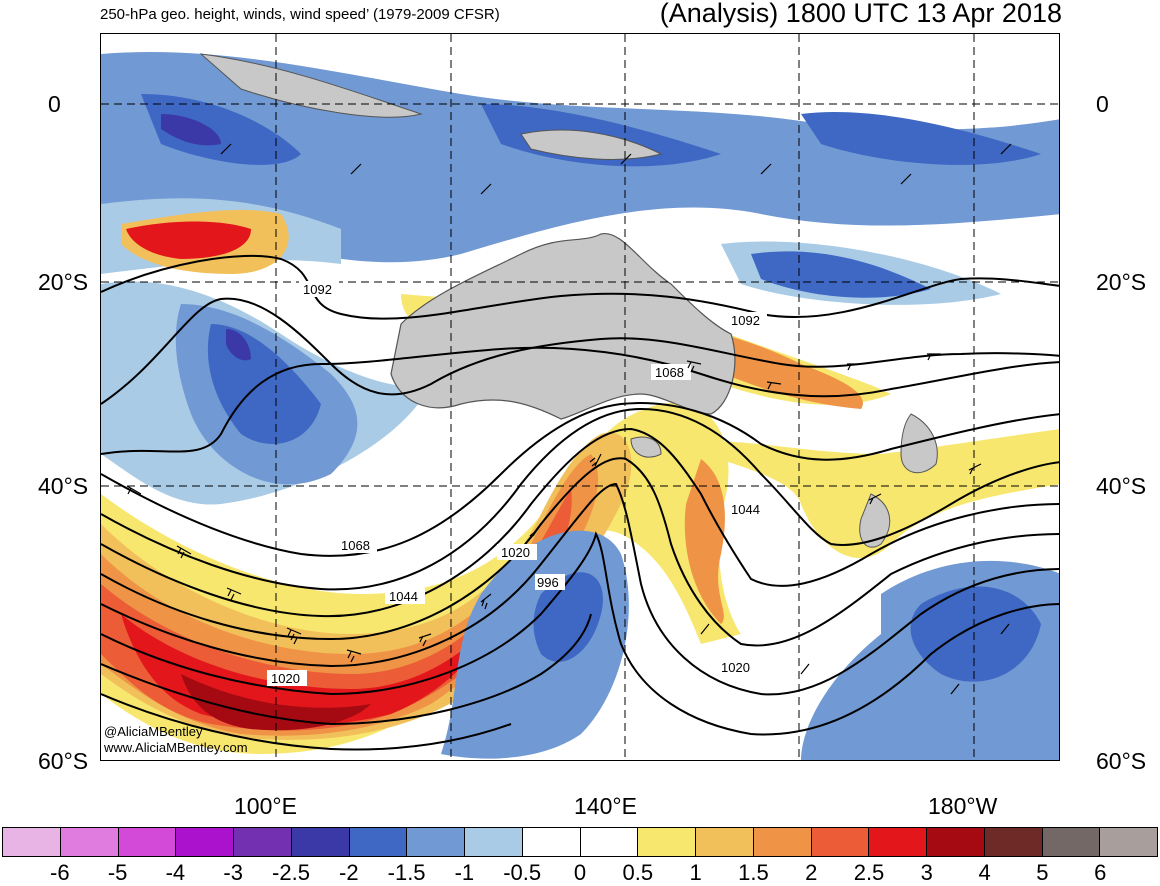 Image resolution: width=1160 pixels, height=886 pixels. I want to click on color-bar-tick-label: -4, so click(175, 872).